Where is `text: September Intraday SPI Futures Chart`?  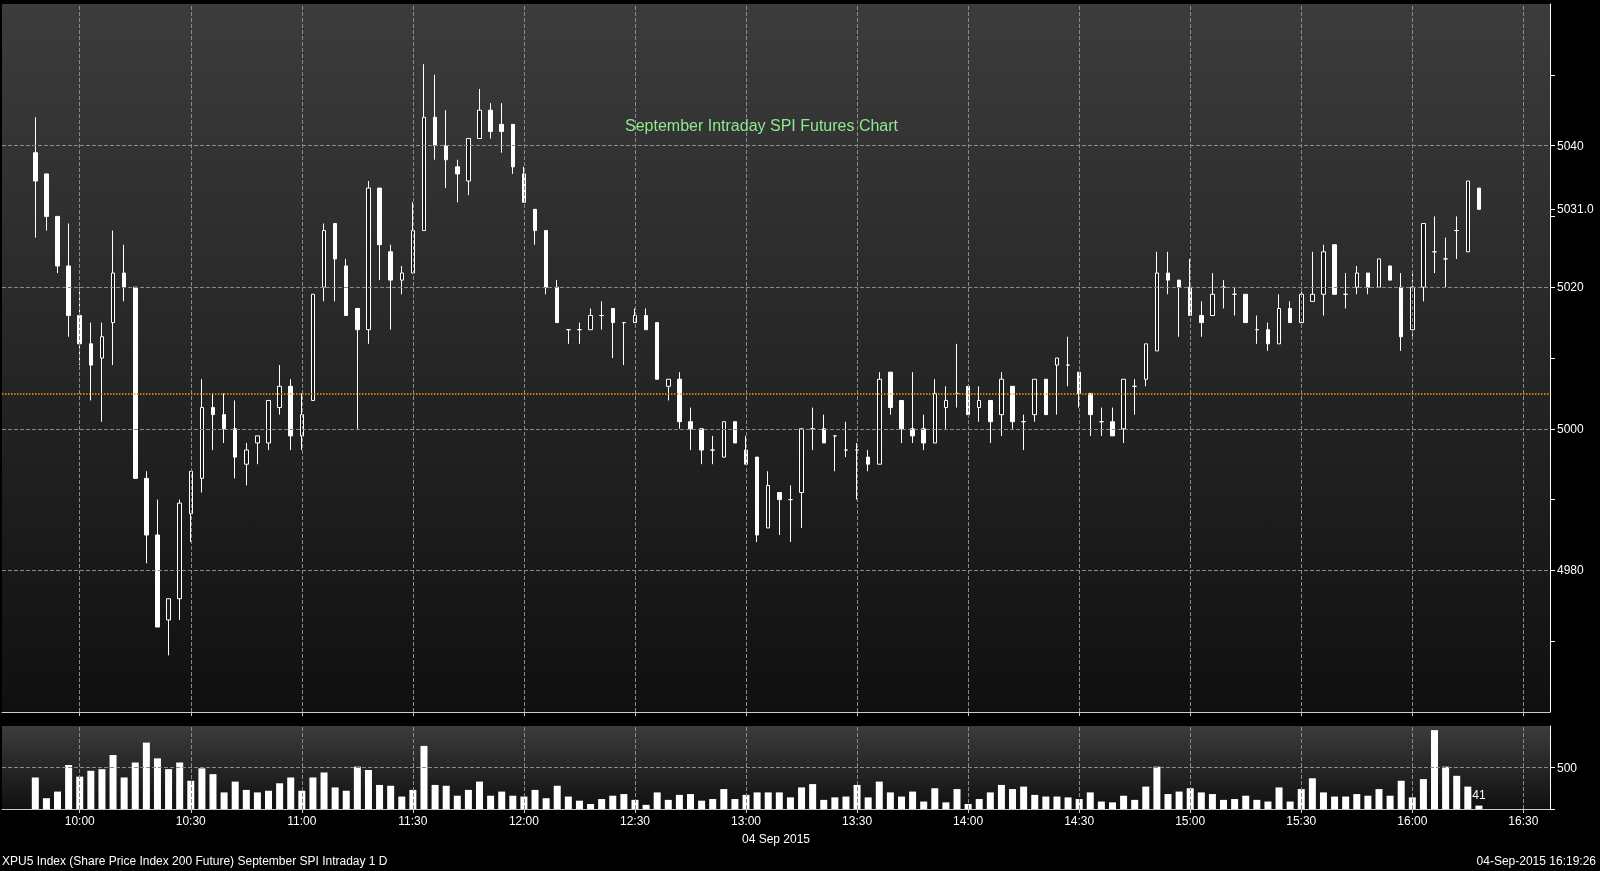
text: September Intraday SPI Futures Chart is located at coordinates (762, 125).